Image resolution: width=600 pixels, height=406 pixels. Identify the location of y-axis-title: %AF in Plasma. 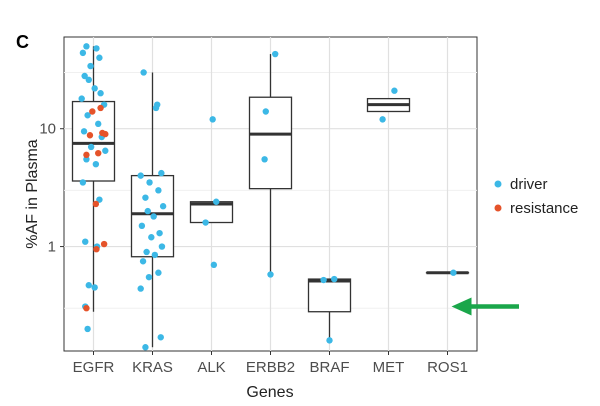
(32, 193).